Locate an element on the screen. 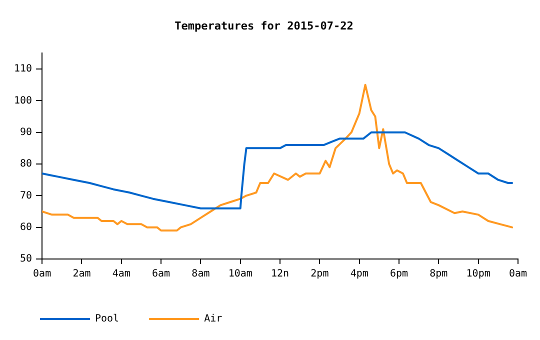 The image size is (540, 340). x-tick-label: 4am is located at coordinates (121, 274).